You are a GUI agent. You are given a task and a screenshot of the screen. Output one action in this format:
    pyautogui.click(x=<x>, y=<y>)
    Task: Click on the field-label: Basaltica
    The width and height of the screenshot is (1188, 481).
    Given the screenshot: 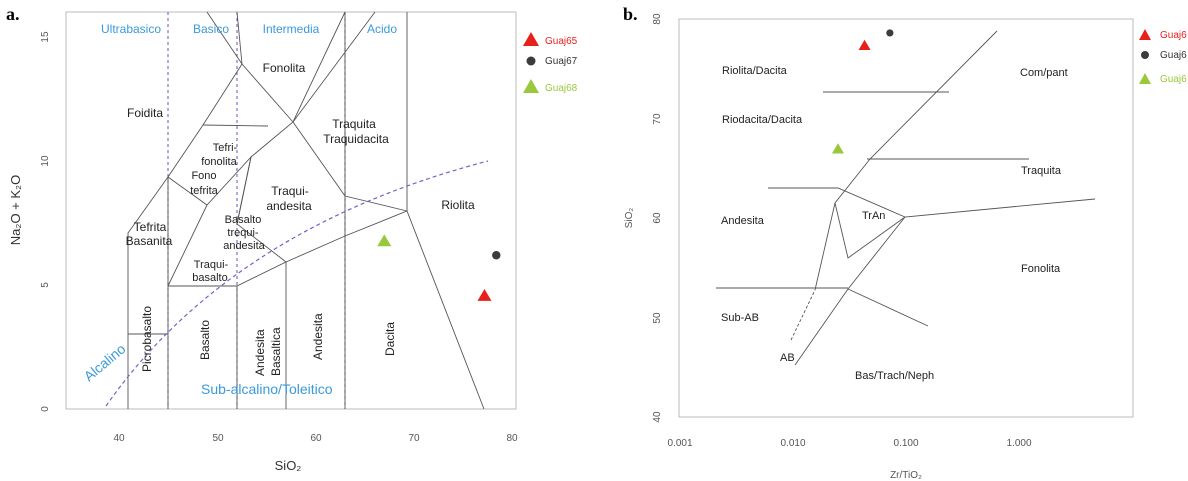 What is the action you would take?
    pyautogui.click(x=276, y=351)
    